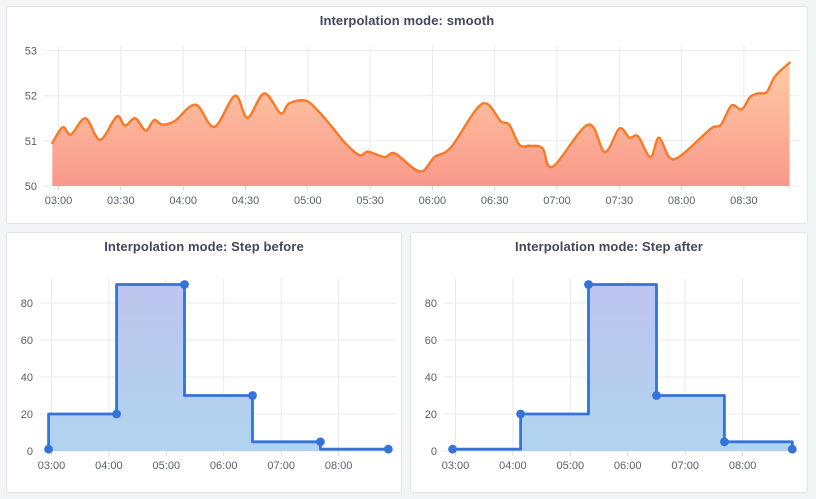 The width and height of the screenshot is (816, 499). What do you see at coordinates (620, 201) in the screenshot?
I see `svg-text: 07:30` at bounding box center [620, 201].